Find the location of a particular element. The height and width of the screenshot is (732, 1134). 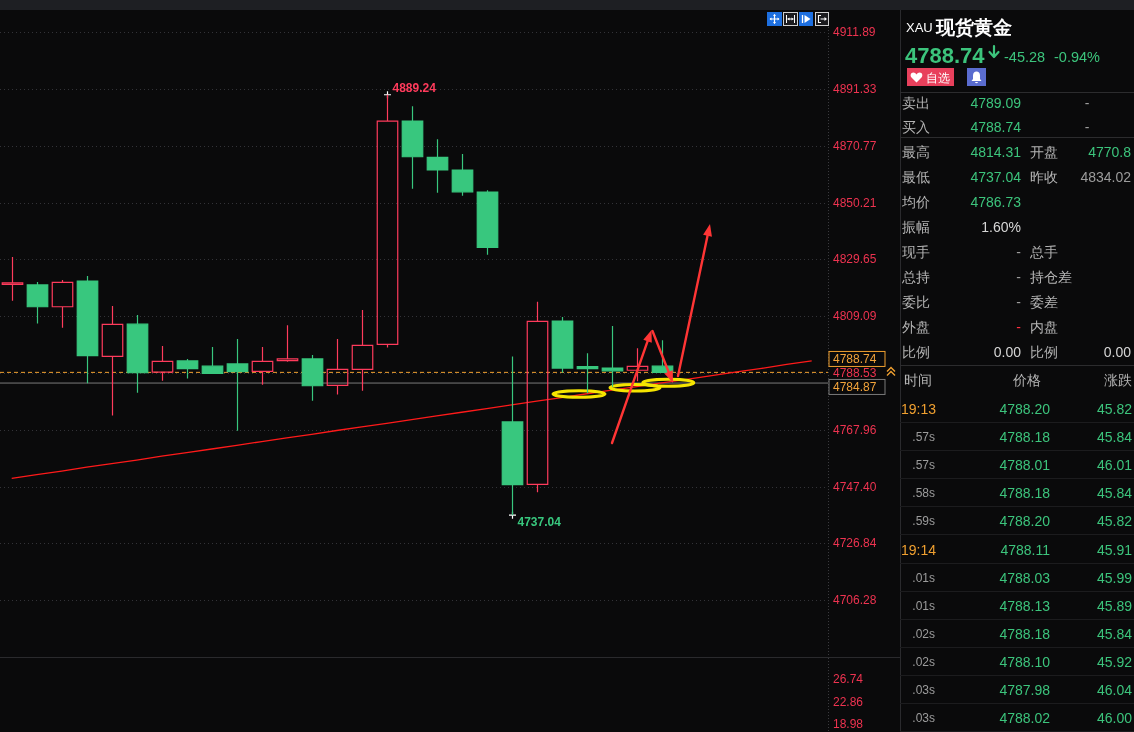

text: 自选 is located at coordinates (938, 77).